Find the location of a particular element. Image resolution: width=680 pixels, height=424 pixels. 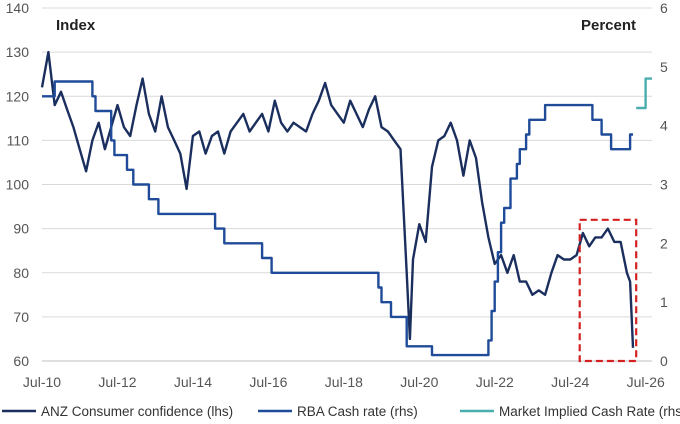

x-tick-label: Jul-14 is located at coordinates (193, 382).